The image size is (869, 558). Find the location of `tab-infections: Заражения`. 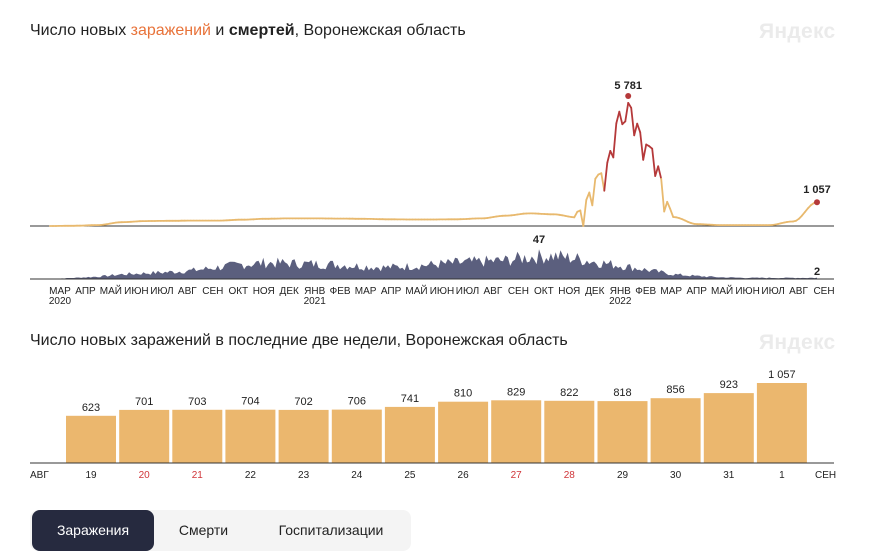

tab-infections: Заражения is located at coordinates (93, 530).